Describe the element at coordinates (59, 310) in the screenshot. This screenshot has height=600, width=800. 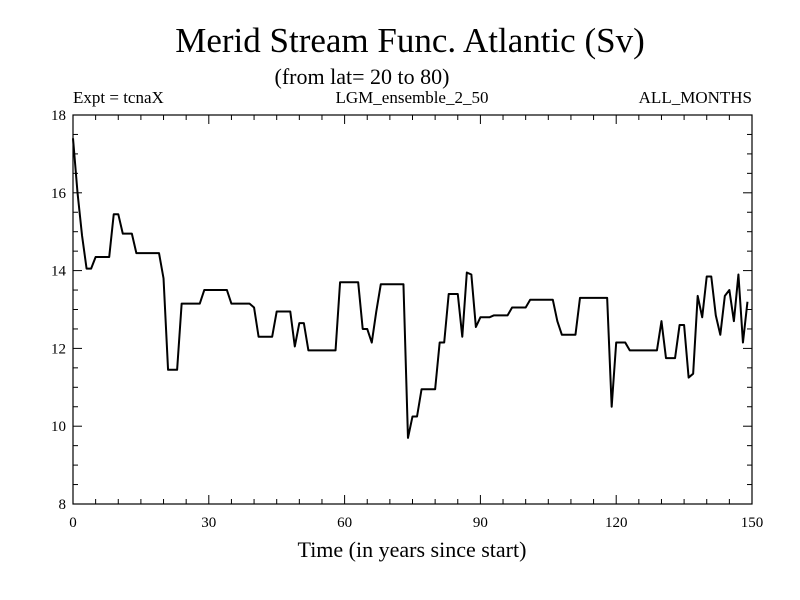
I see `y-tick-labels: 8 10 12 14 16 18` at that location.